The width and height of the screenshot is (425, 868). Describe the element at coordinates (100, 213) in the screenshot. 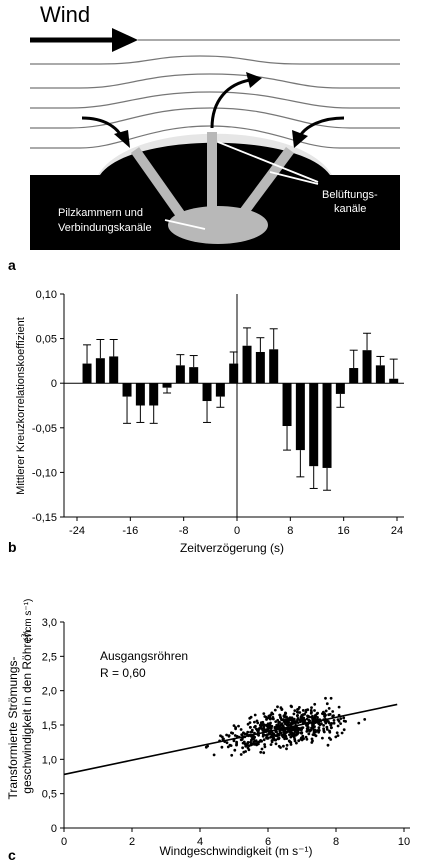

I see `chamber-label-line1: Pilzkammern und` at that location.